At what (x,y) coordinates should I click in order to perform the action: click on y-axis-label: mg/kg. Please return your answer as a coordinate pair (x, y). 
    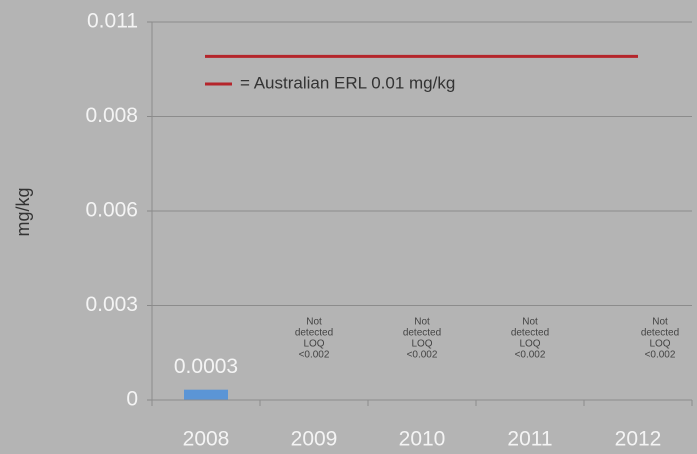
    Looking at the image, I should click on (23, 211).